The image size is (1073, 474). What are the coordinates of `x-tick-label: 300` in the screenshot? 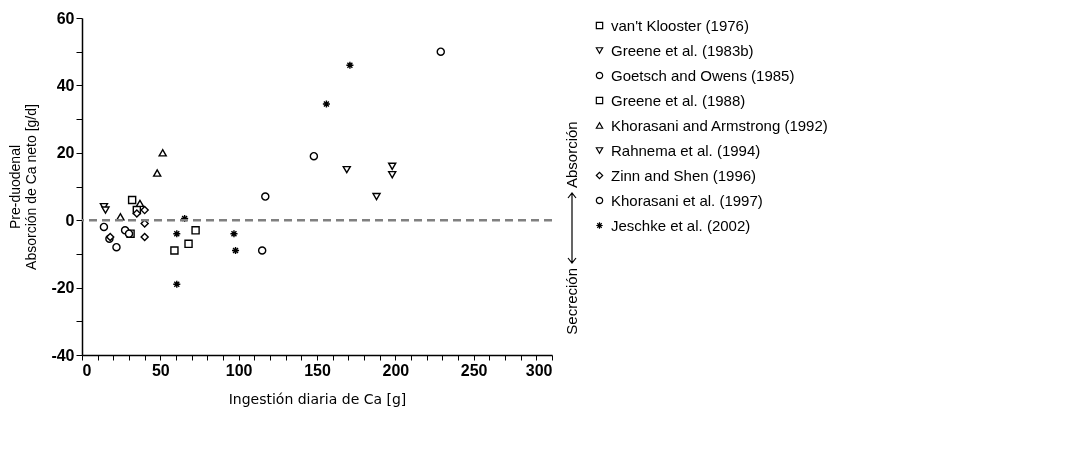 It's located at (539, 370).